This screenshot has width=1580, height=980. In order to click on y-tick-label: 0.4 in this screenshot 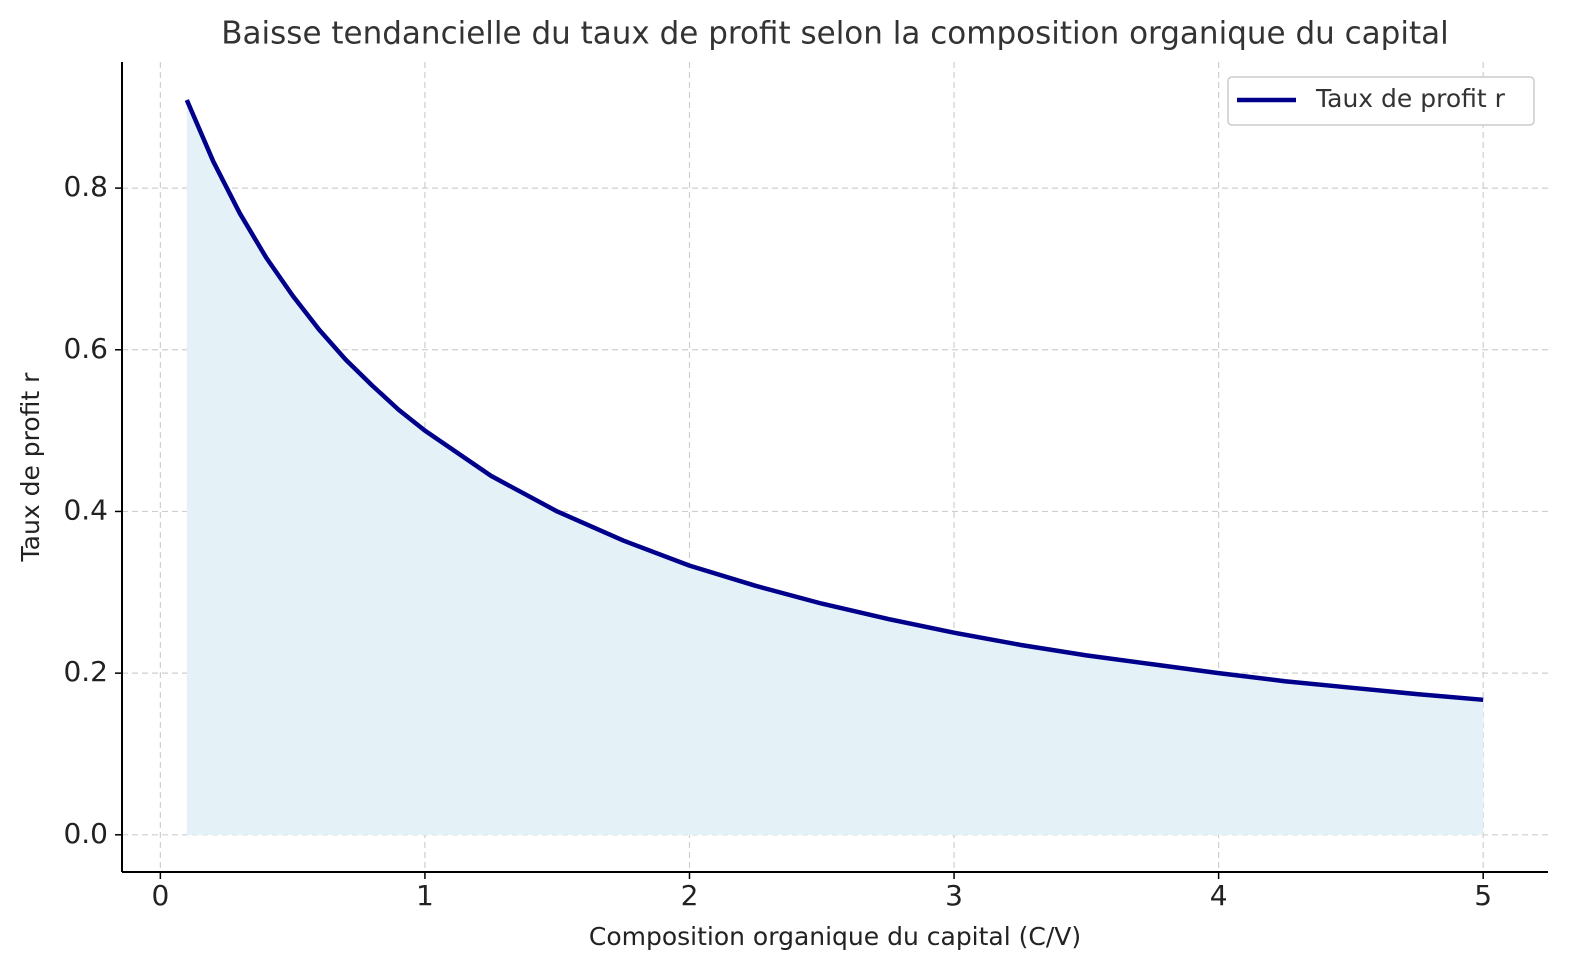, I will do `click(85, 509)`.